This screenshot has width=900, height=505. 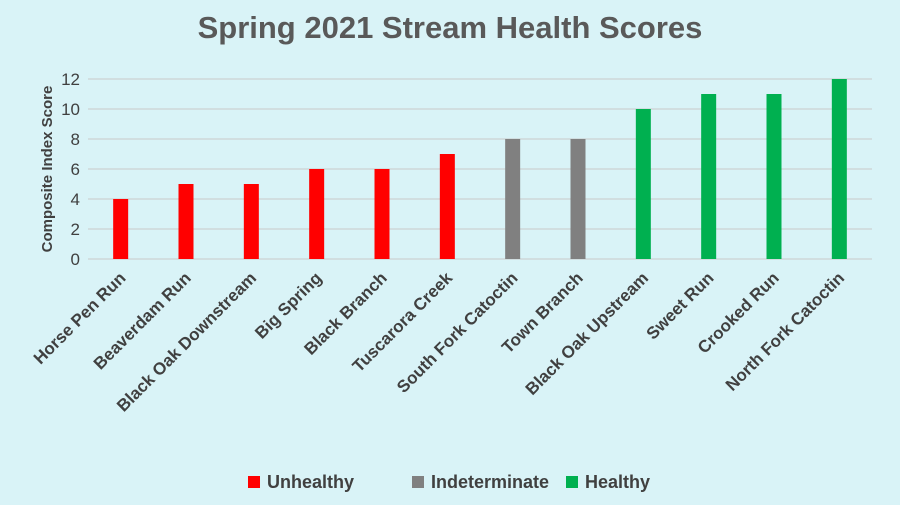 What do you see at coordinates (254, 482) in the screenshot?
I see `legend-swatch-unhealthy` at bounding box center [254, 482].